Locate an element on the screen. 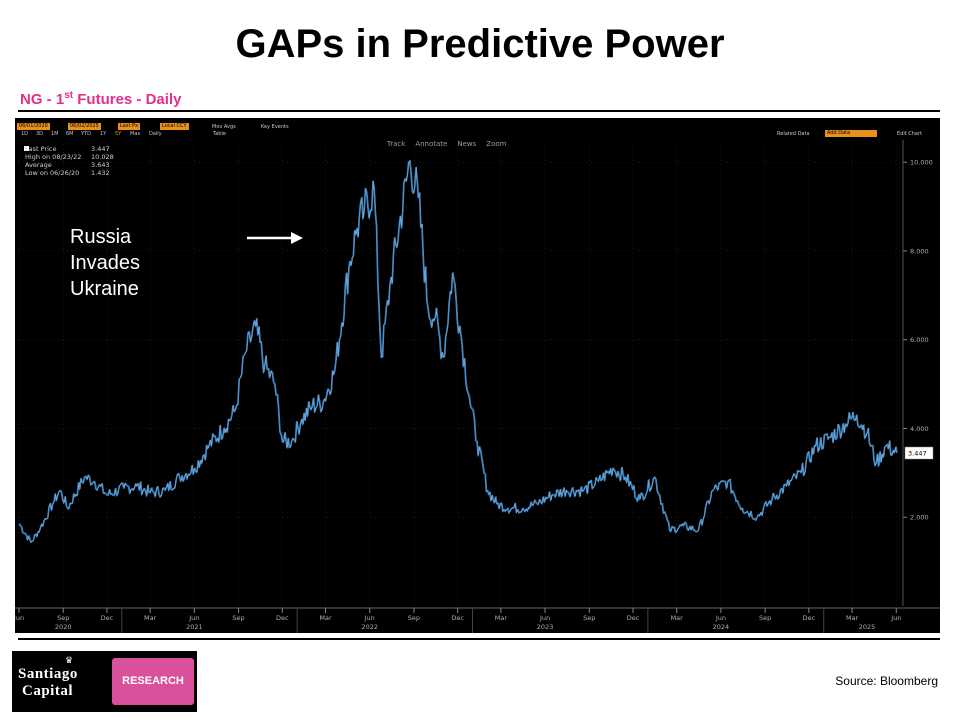 Image resolution: width=960 pixels, height=720 pixels. range-button-3d: 3D is located at coordinates (40, 134).